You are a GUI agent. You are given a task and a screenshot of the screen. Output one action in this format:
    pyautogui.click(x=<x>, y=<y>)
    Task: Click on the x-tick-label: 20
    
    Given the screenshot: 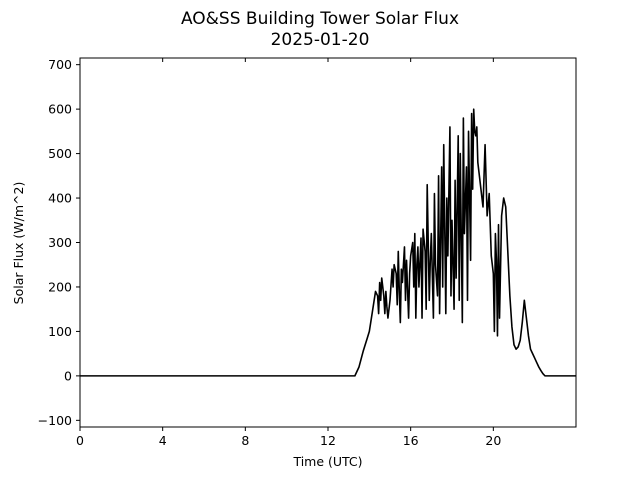 What is the action you would take?
    pyautogui.click(x=493, y=440)
    